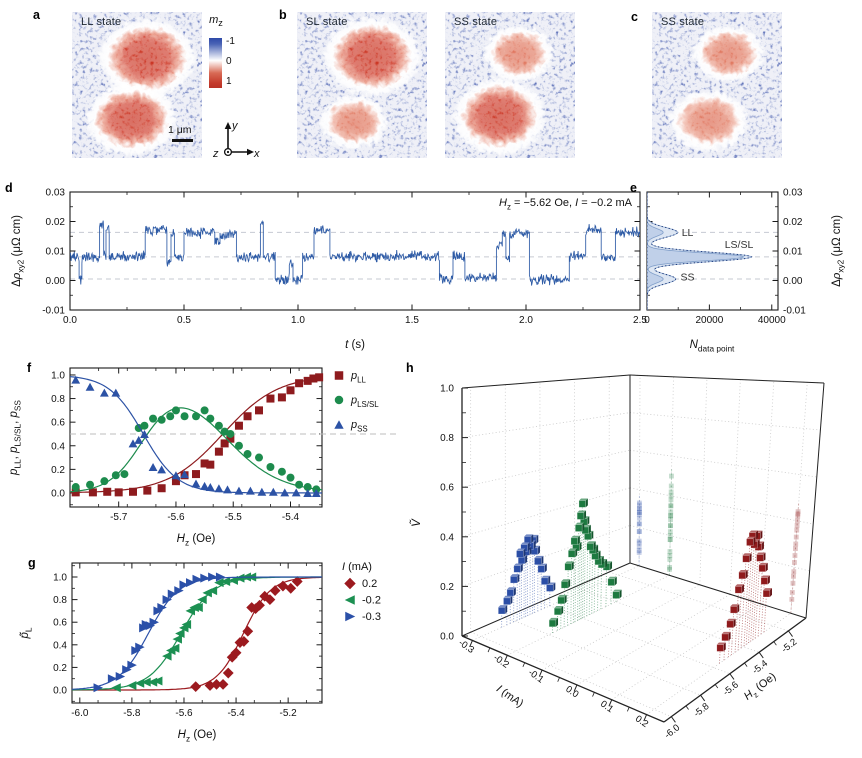 Image resolution: width=862 pixels, height=758 pixels. What do you see at coordinates (117, 685) in the screenshot?
I see `panel-g-labels: Hz (Oe) p̃L` at bounding box center [117, 685].